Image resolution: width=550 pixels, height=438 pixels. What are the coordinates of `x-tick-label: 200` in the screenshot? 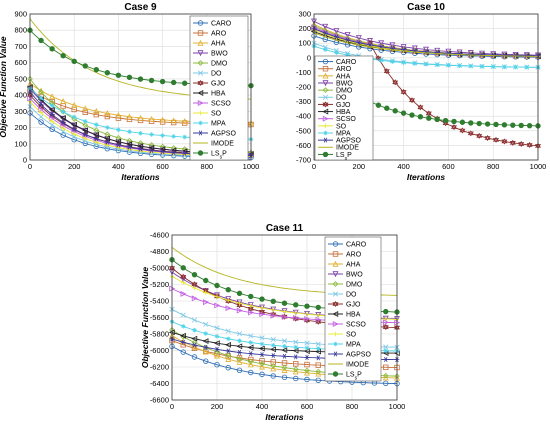 It's located at (74, 166).